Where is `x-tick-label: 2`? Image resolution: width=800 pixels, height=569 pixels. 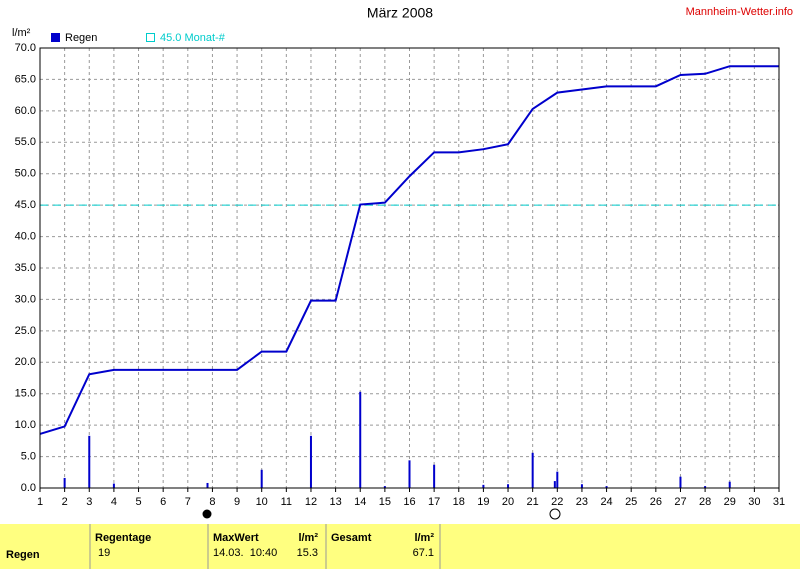
x-tick-label: 2 is located at coordinates (65, 502).